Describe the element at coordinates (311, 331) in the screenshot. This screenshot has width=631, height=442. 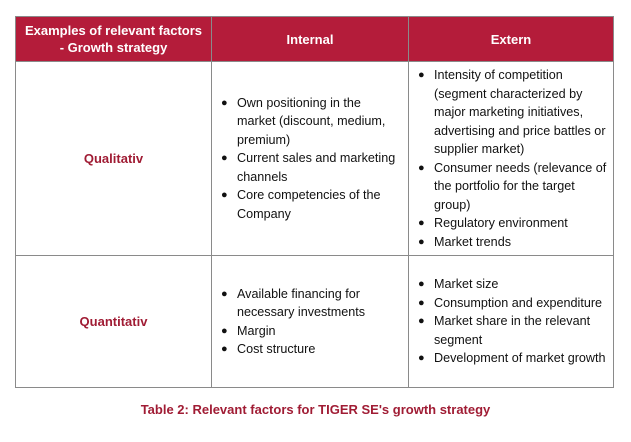
I see `list-item: ● Margin` at that location.